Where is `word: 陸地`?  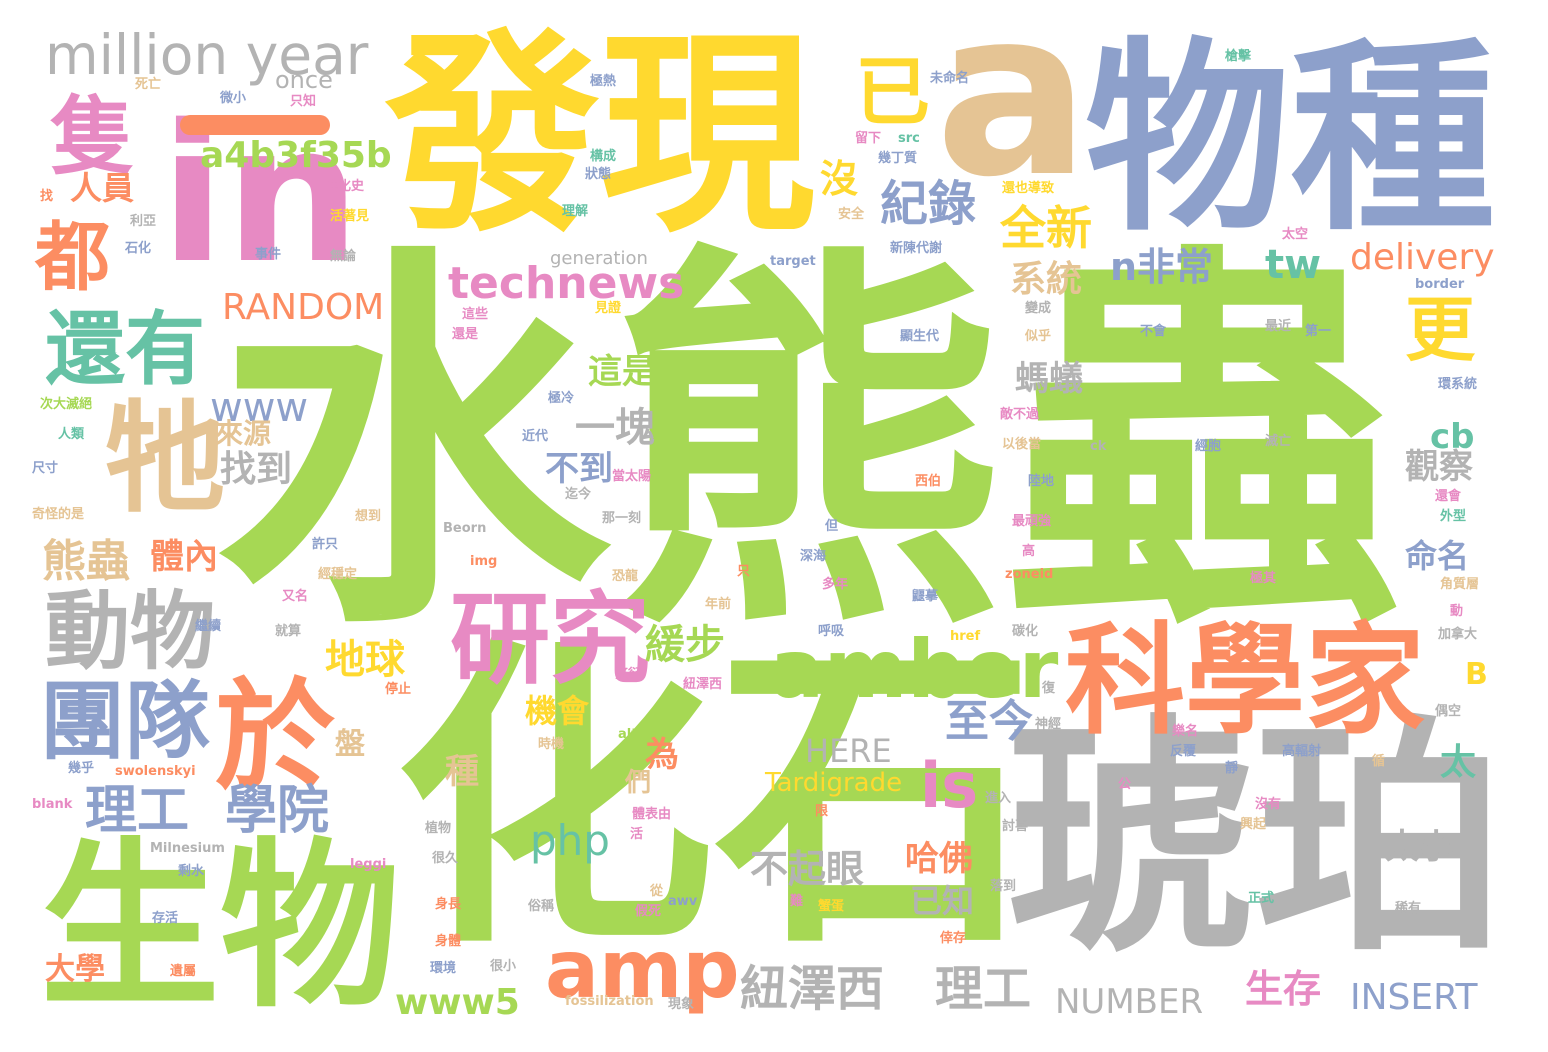 word: 陸地 is located at coordinates (1041, 481).